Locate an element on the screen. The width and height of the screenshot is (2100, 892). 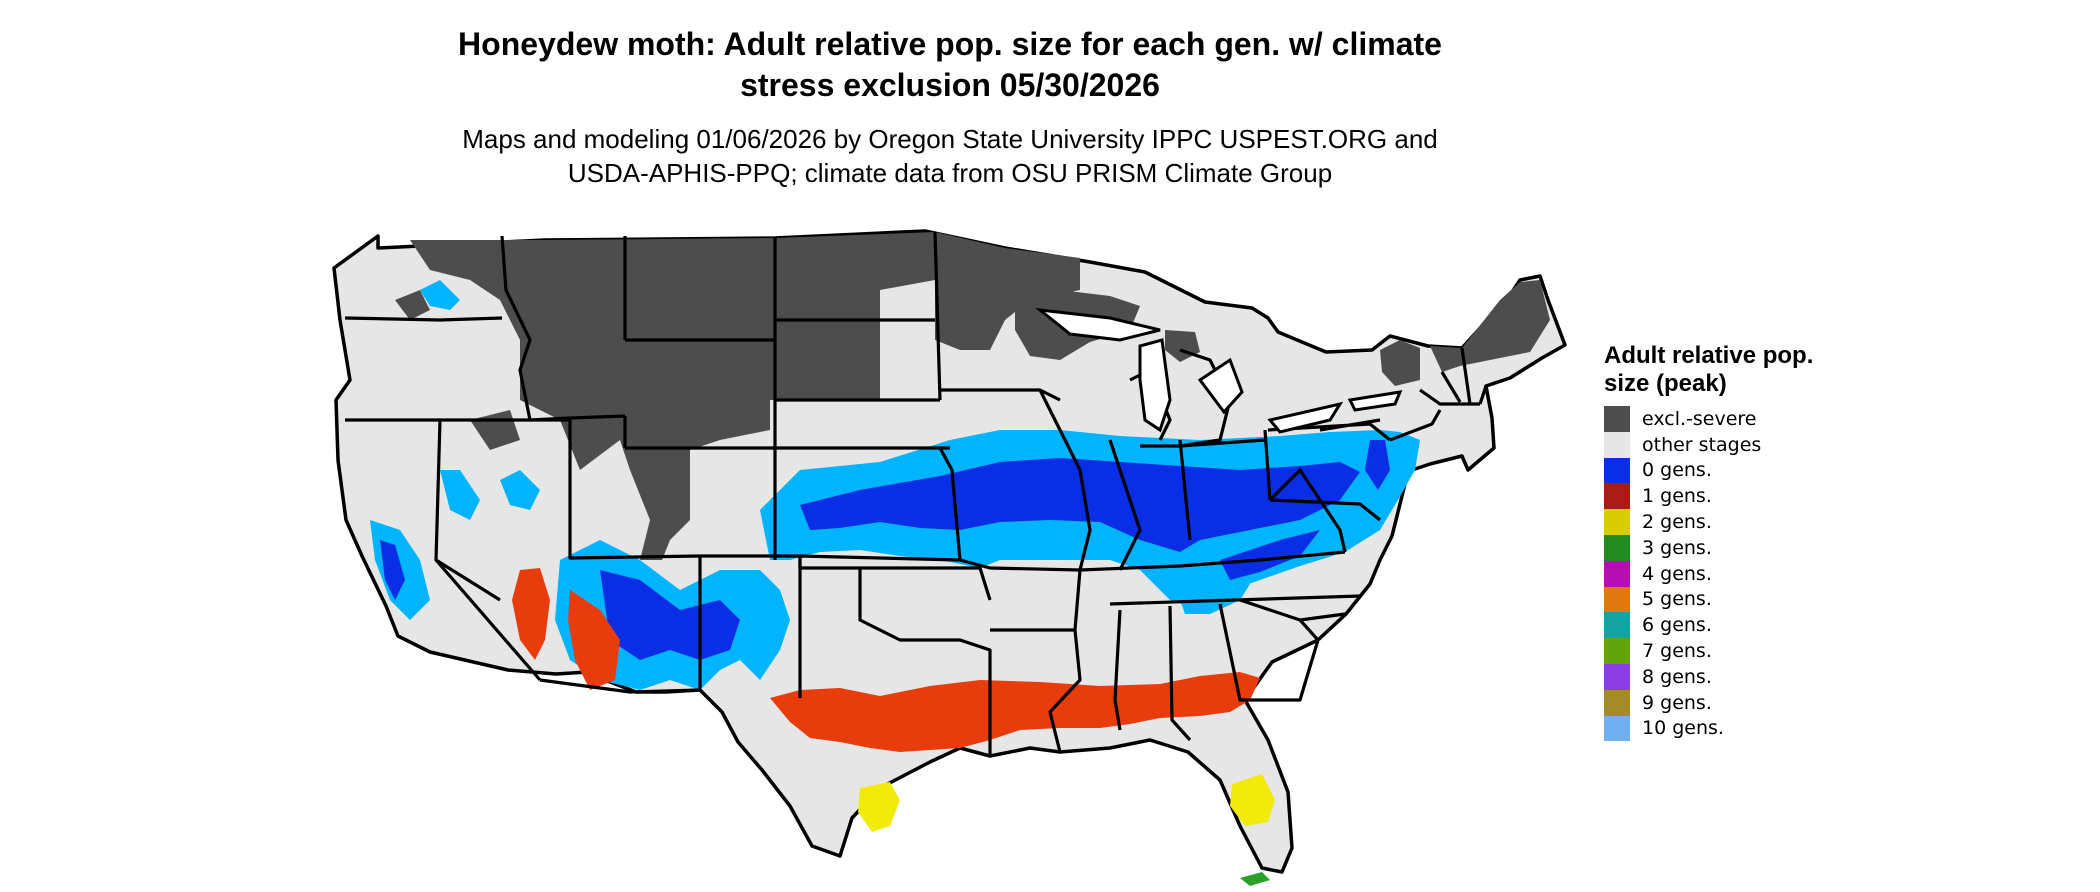
legend-label: excl.-severe is located at coordinates (1699, 418).